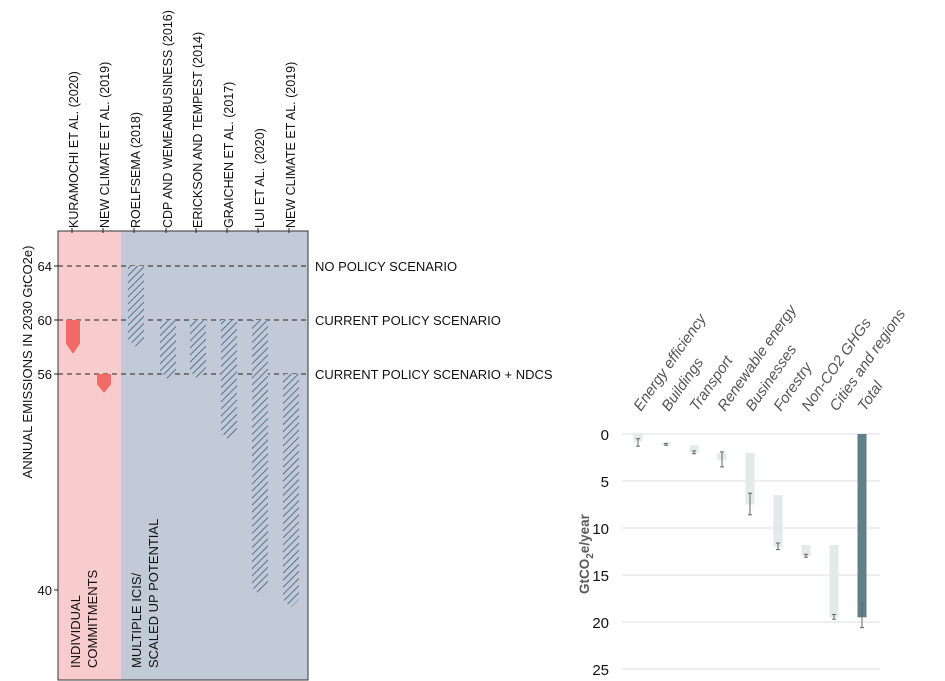  What do you see at coordinates (600, 670) in the screenshot?
I see `y-tick-label: 25` at bounding box center [600, 670].